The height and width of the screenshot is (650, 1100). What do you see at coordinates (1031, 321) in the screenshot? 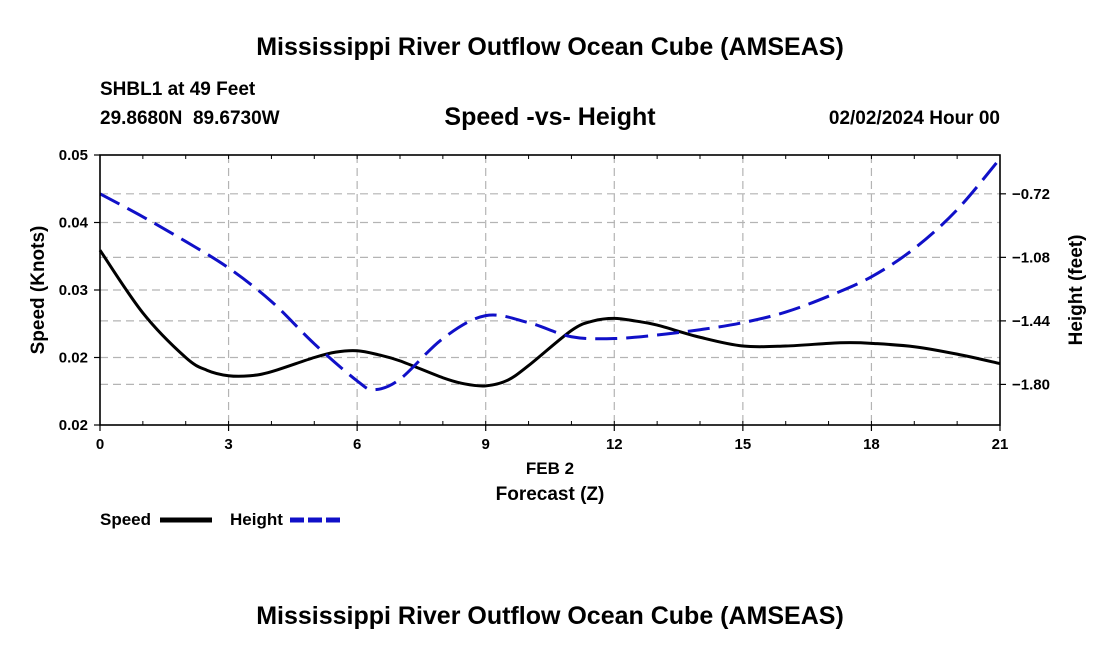
I see `y2-tick-label: −1.44` at bounding box center [1031, 321].